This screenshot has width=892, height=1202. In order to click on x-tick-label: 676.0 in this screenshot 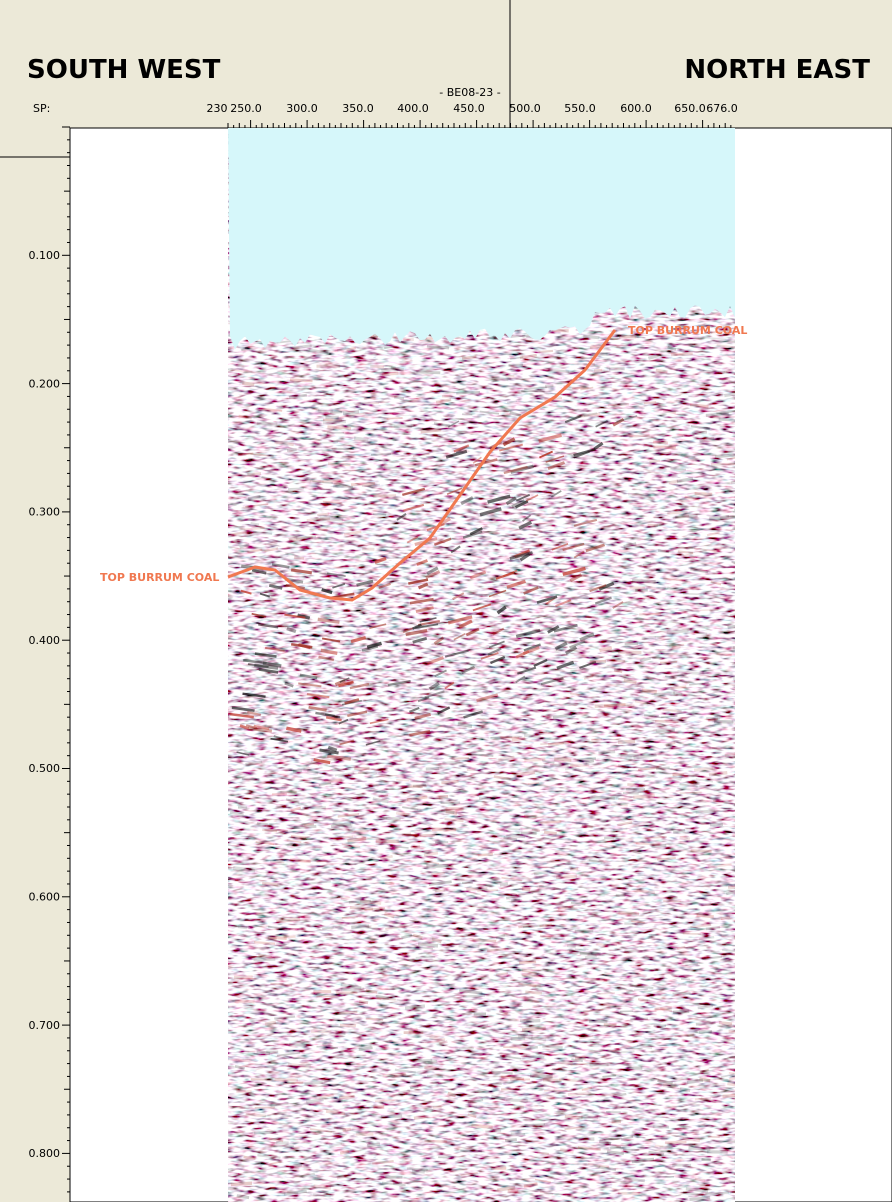, I will do `click(722, 108)`.